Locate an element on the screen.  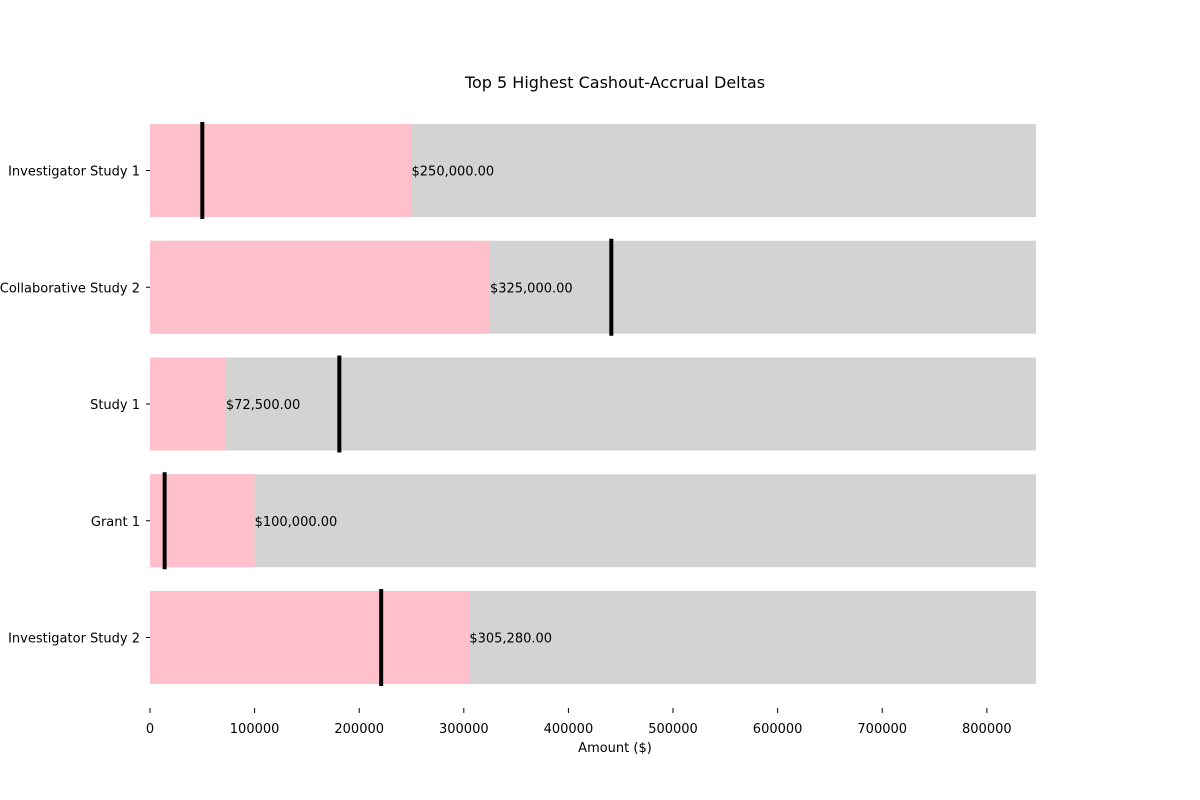
category-label: Study 1 is located at coordinates (115, 405).